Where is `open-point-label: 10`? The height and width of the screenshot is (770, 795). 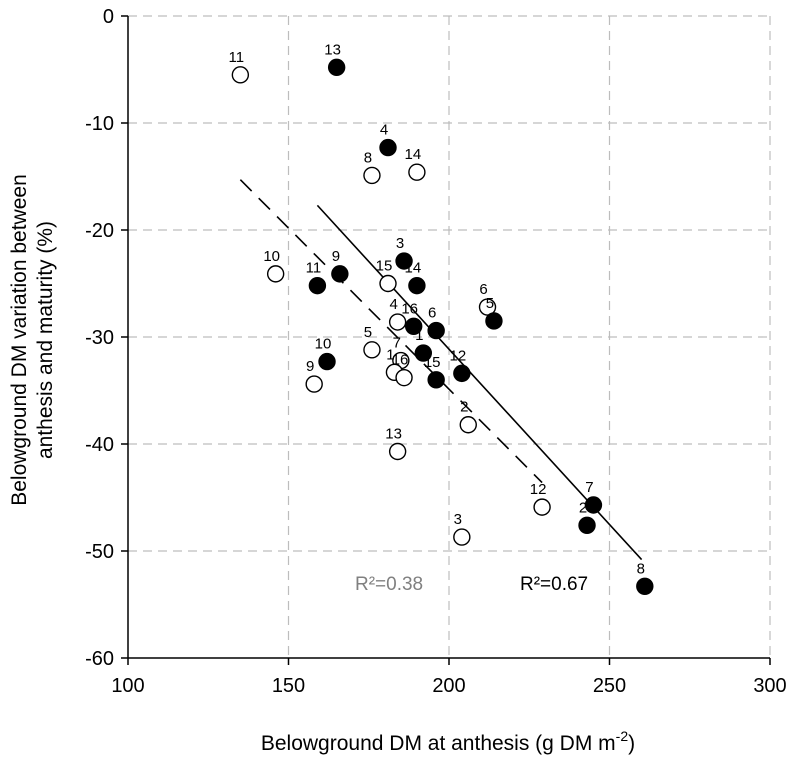 open-point-label: 10 is located at coordinates (271, 256).